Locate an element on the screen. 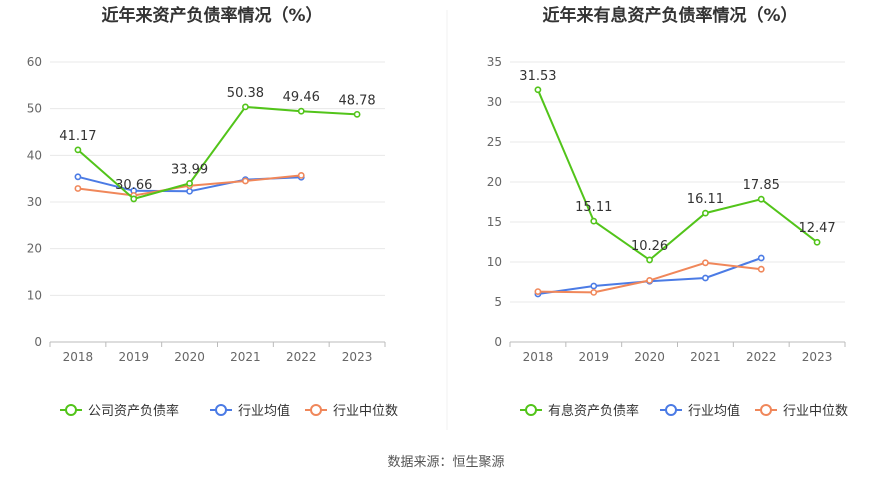  data-label: 49.46 is located at coordinates (301, 97).